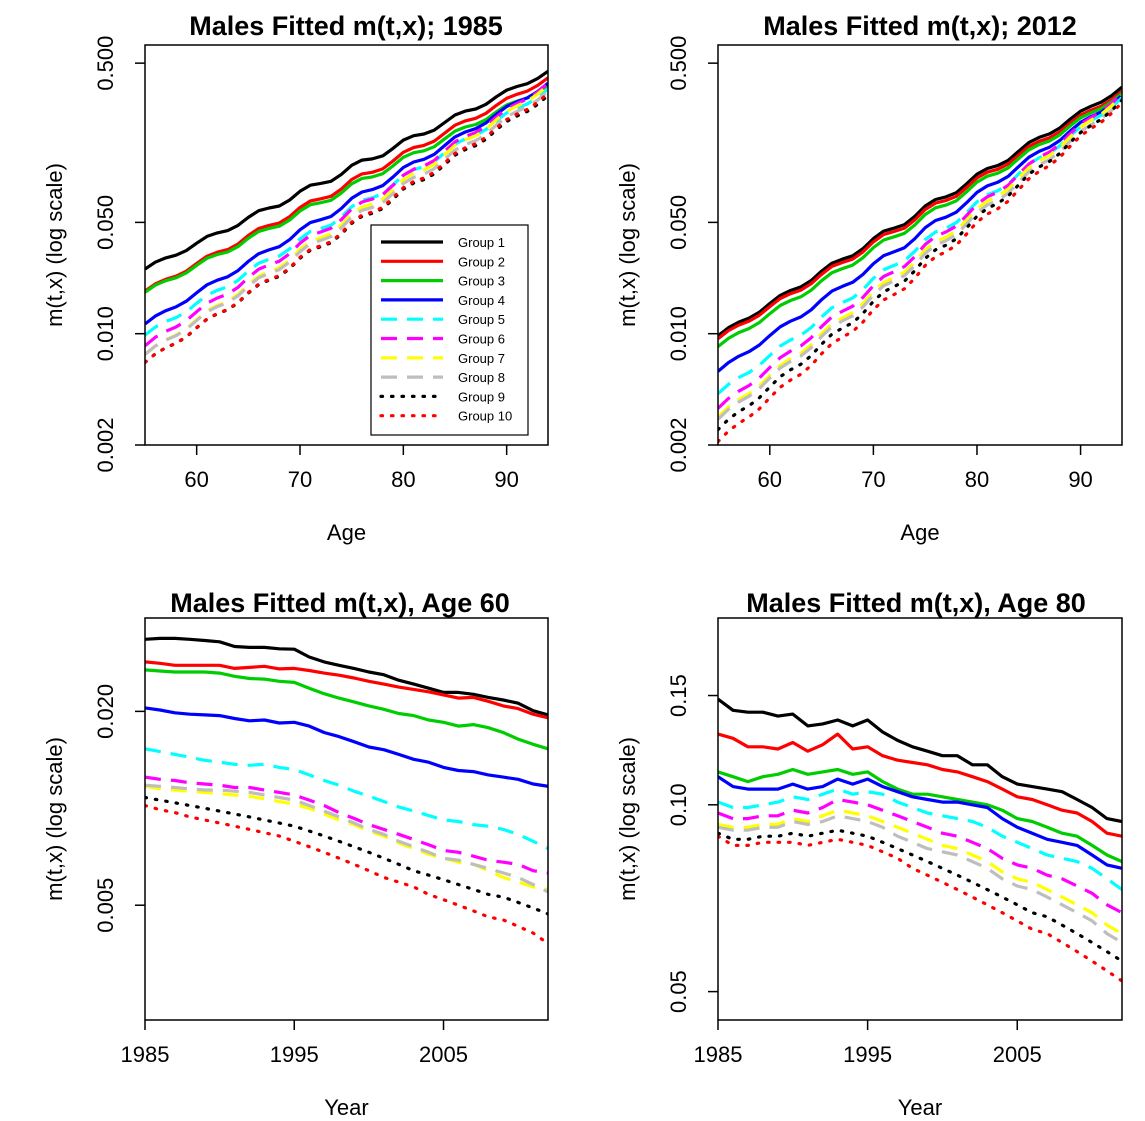 The image size is (1145, 1121). I want to click on legend-label: Group 7, so click(481, 358).